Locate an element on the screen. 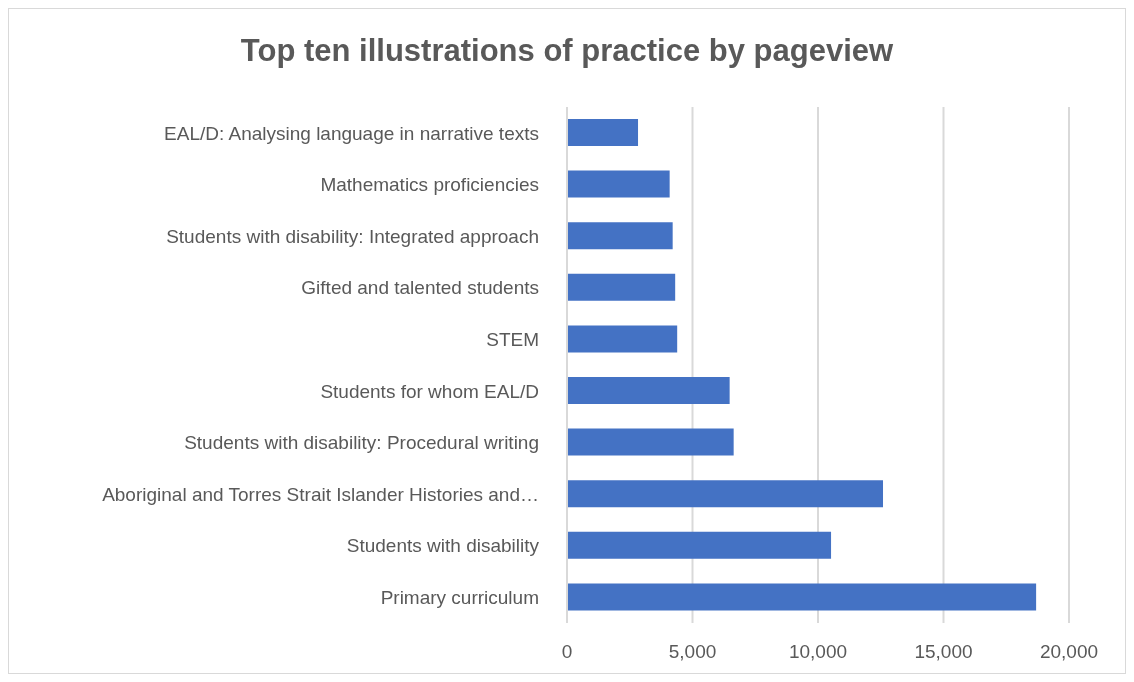  x-tick-label: 15,000 is located at coordinates (943, 652).